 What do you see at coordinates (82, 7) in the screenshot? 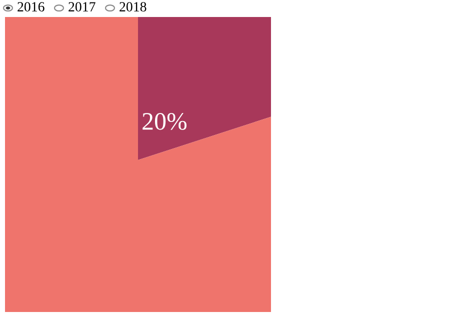
I see `text: 2017` at bounding box center [82, 7].